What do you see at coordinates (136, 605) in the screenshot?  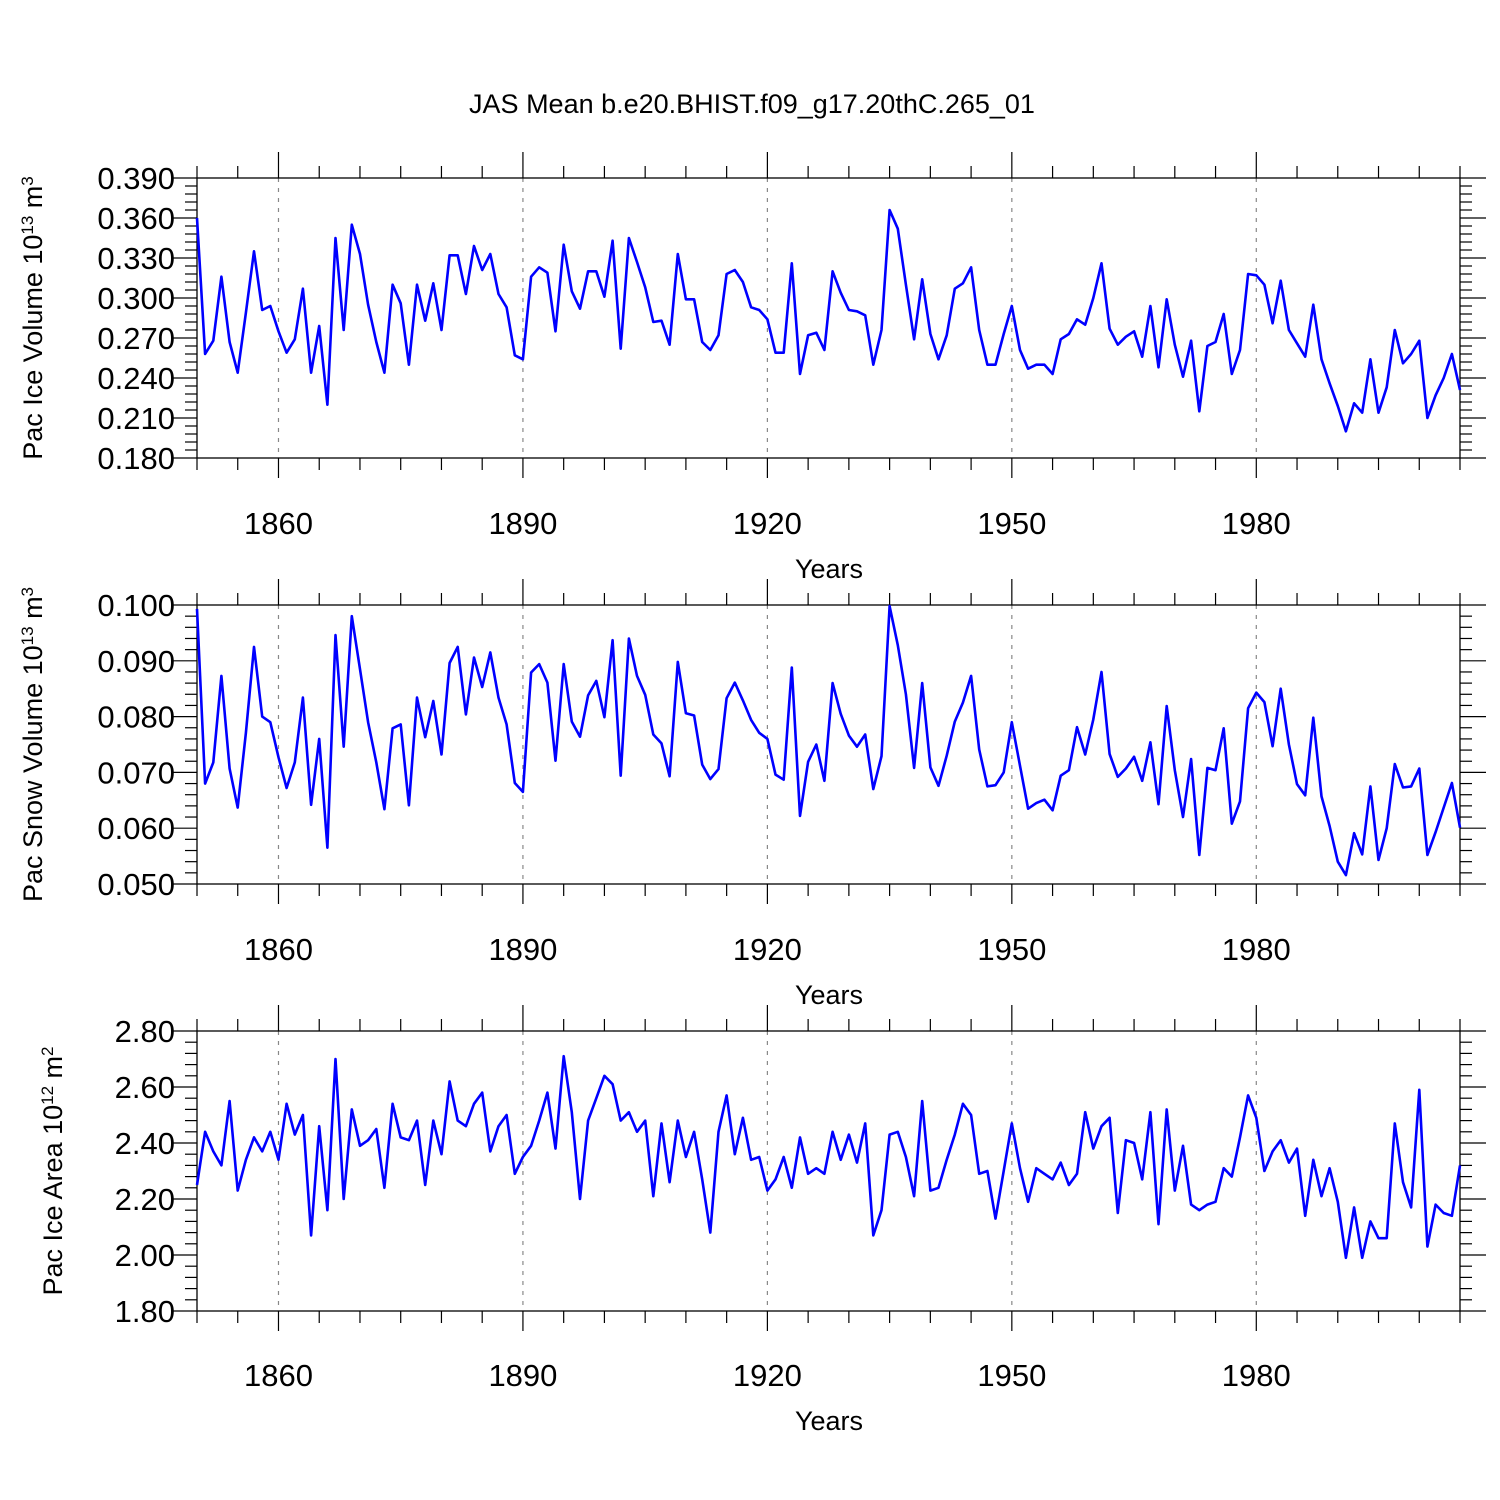 I see `y-tick-label: 0.100` at bounding box center [136, 605].